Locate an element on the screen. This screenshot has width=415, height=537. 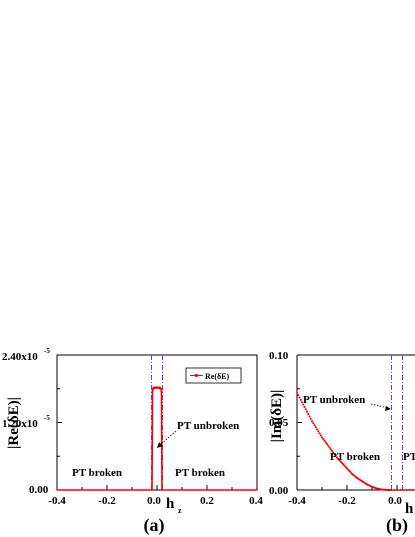
re-dE-series is located at coordinates (157, 438).